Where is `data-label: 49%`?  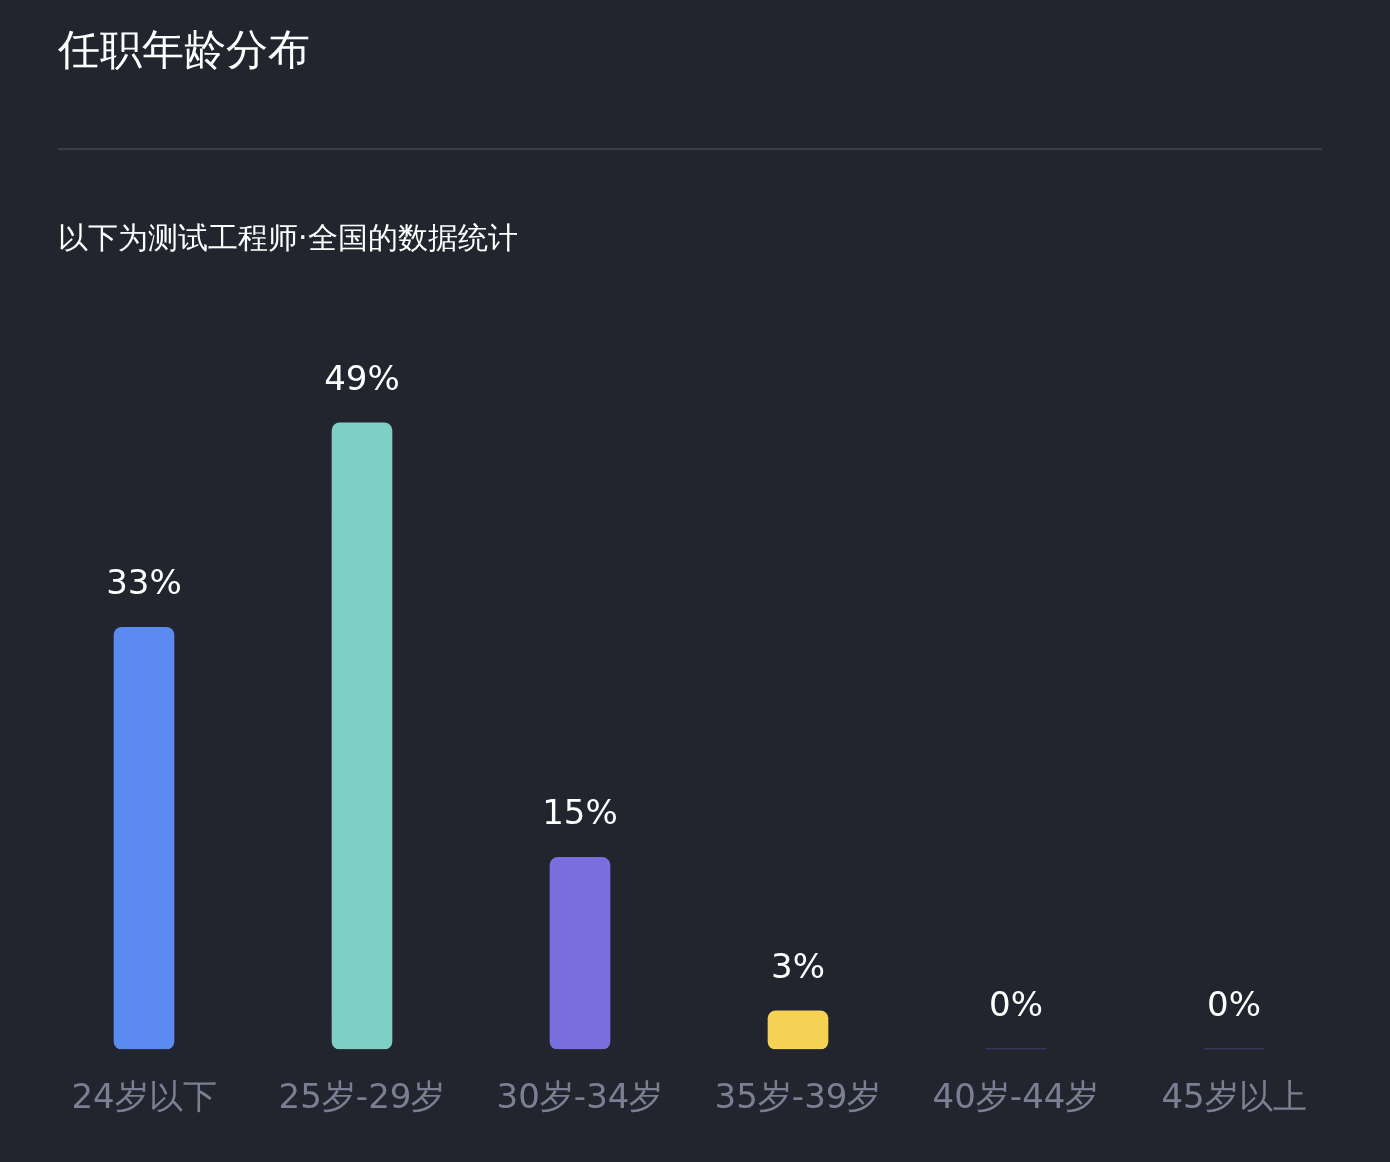 data-label: 49% is located at coordinates (362, 377).